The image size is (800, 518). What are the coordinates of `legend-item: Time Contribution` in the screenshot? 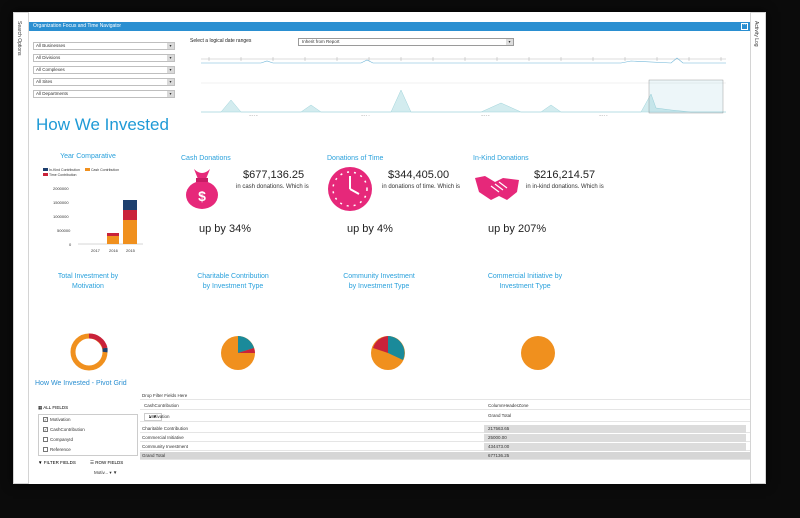 It's located at (63, 175).